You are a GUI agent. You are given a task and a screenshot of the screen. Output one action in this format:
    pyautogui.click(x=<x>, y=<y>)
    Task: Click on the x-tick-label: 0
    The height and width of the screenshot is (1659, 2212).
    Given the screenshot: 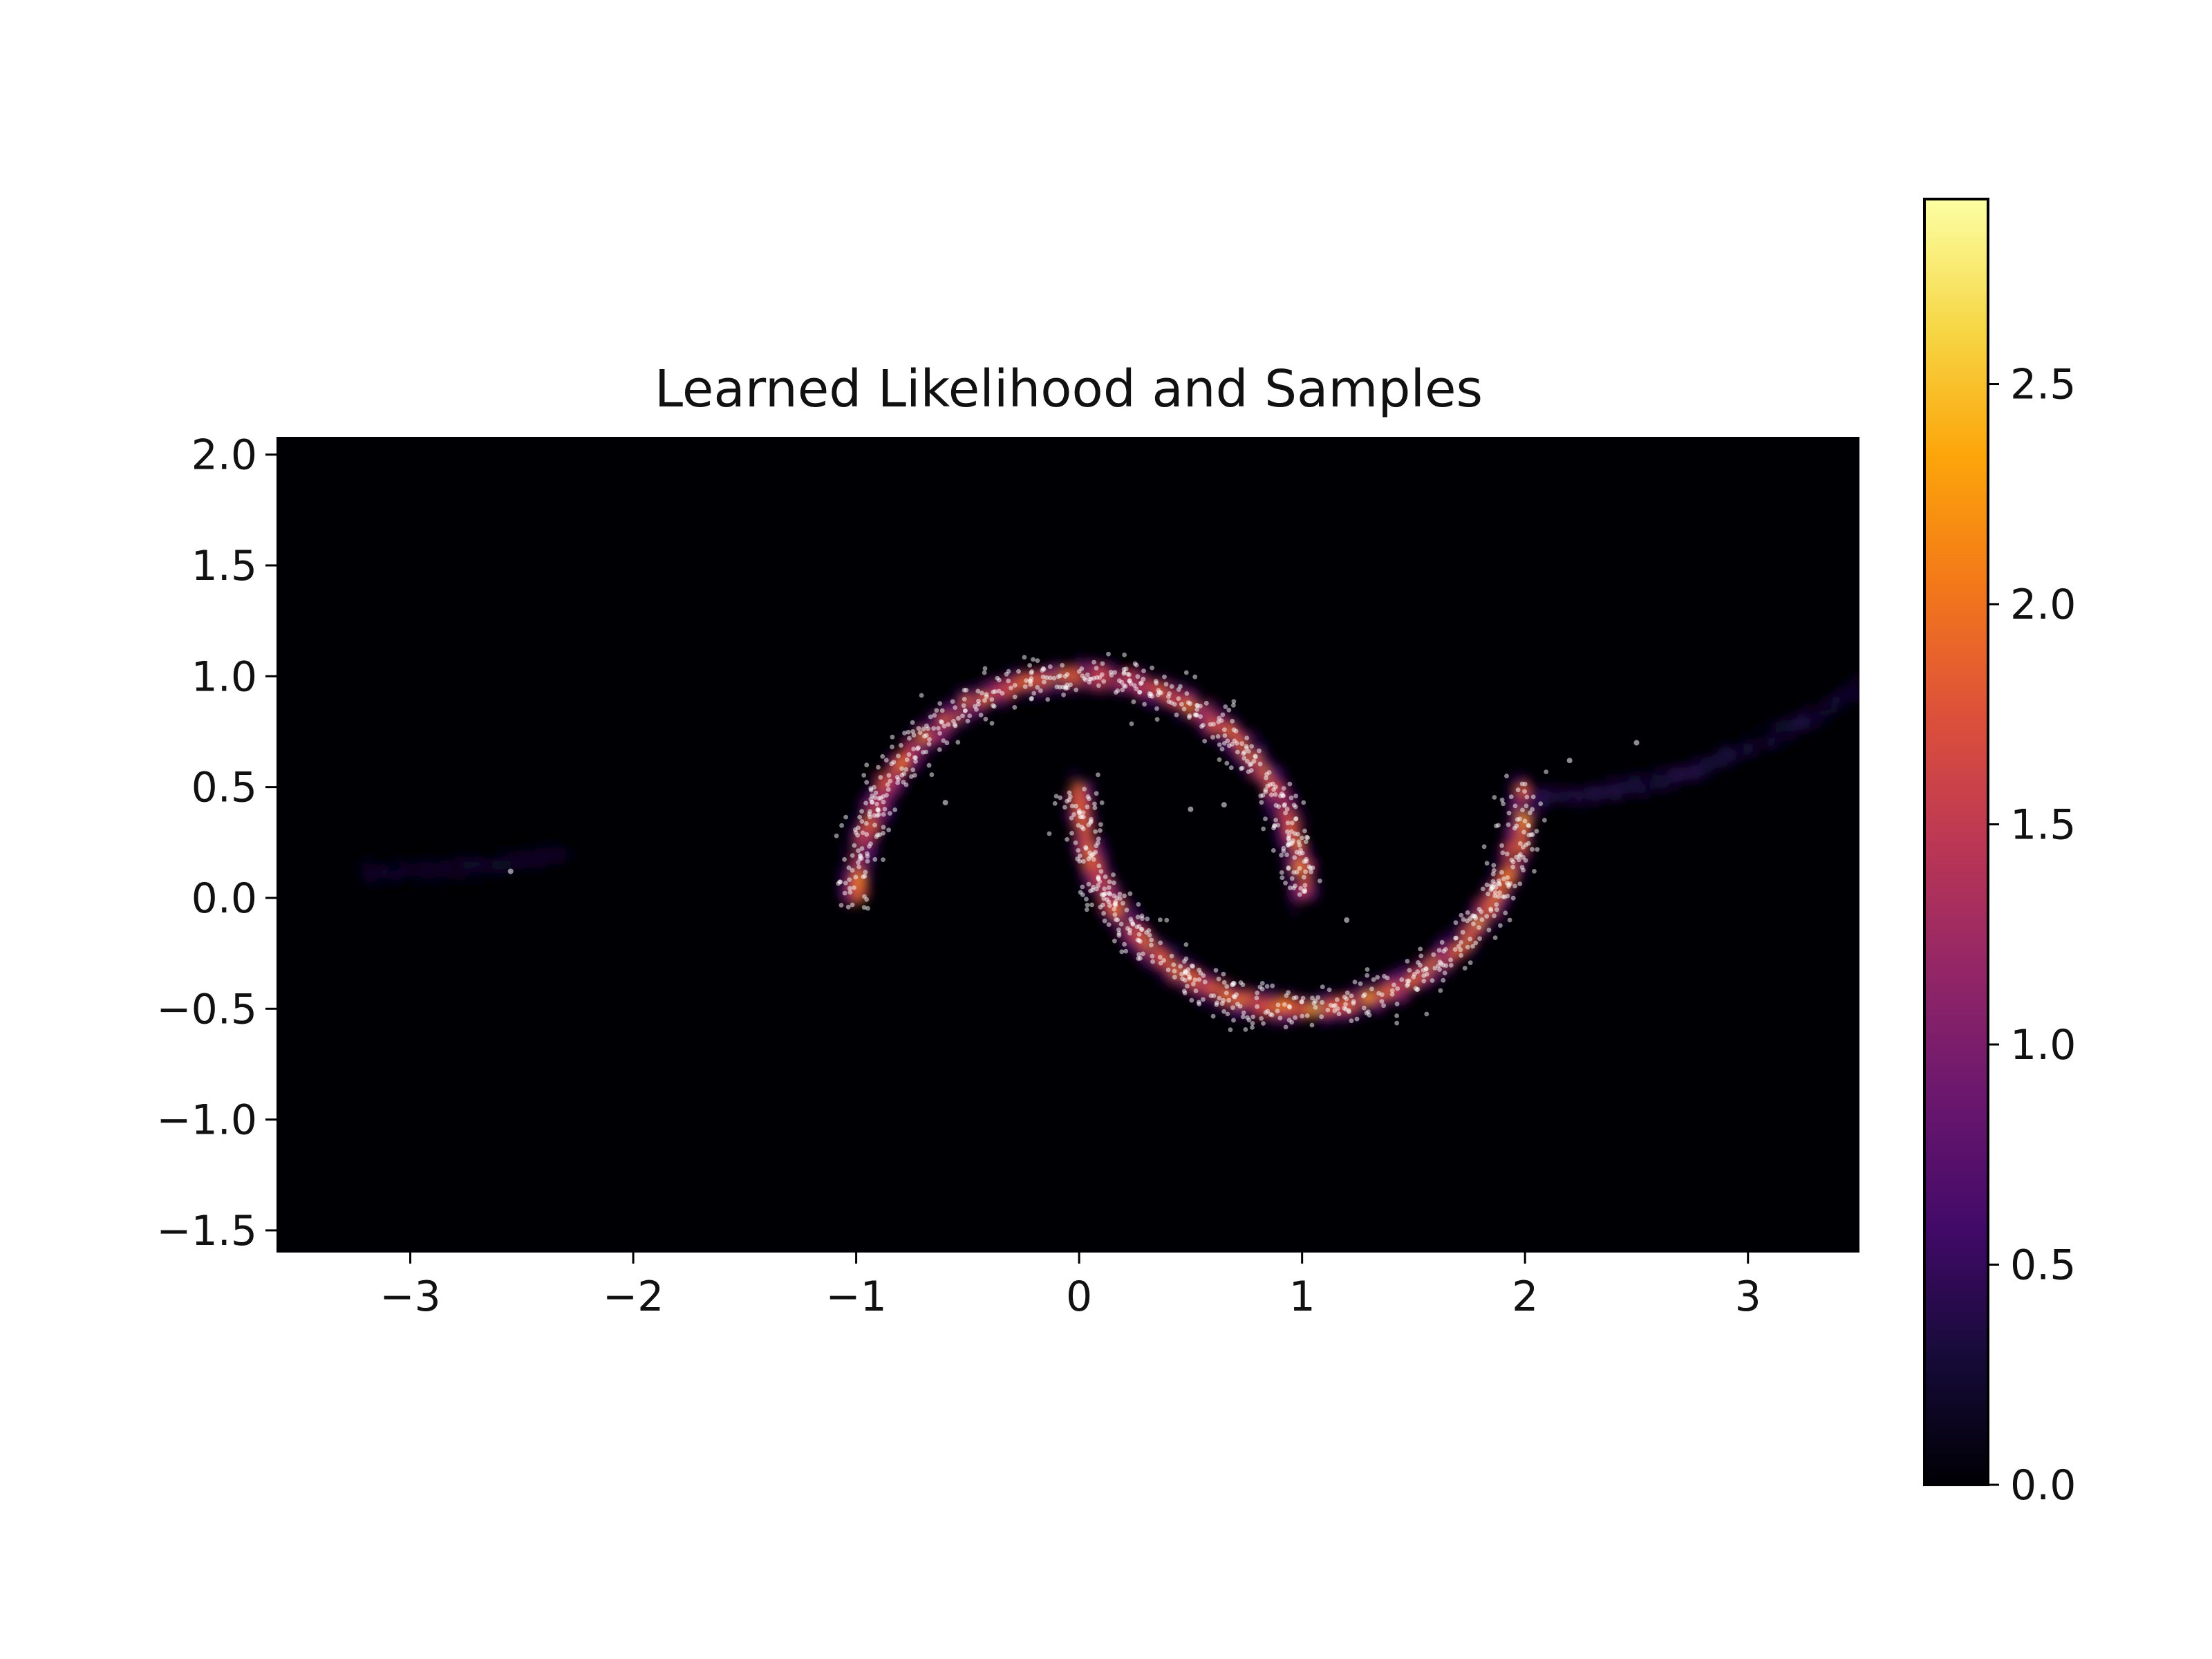 What is the action you would take?
    pyautogui.click(x=1079, y=1297)
    